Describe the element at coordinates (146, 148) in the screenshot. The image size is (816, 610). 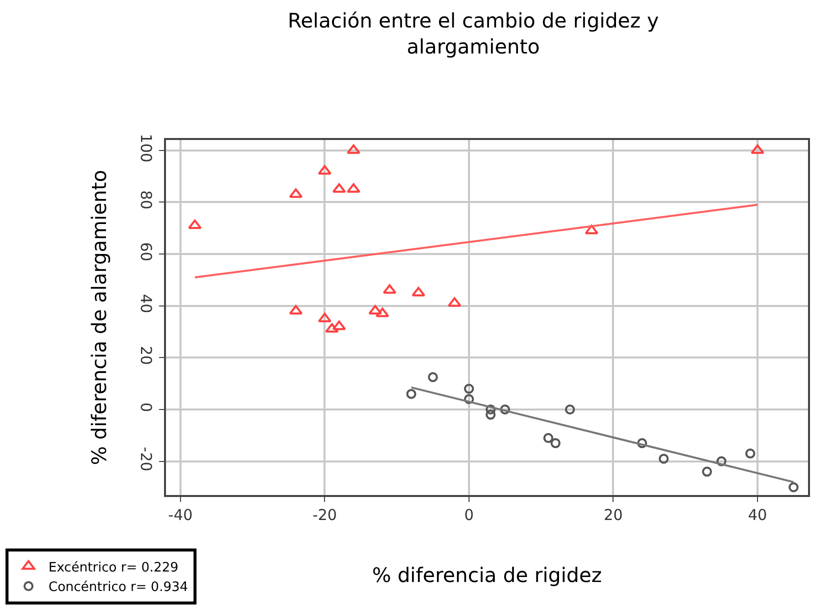
I see `y-tick-label: 100` at that location.